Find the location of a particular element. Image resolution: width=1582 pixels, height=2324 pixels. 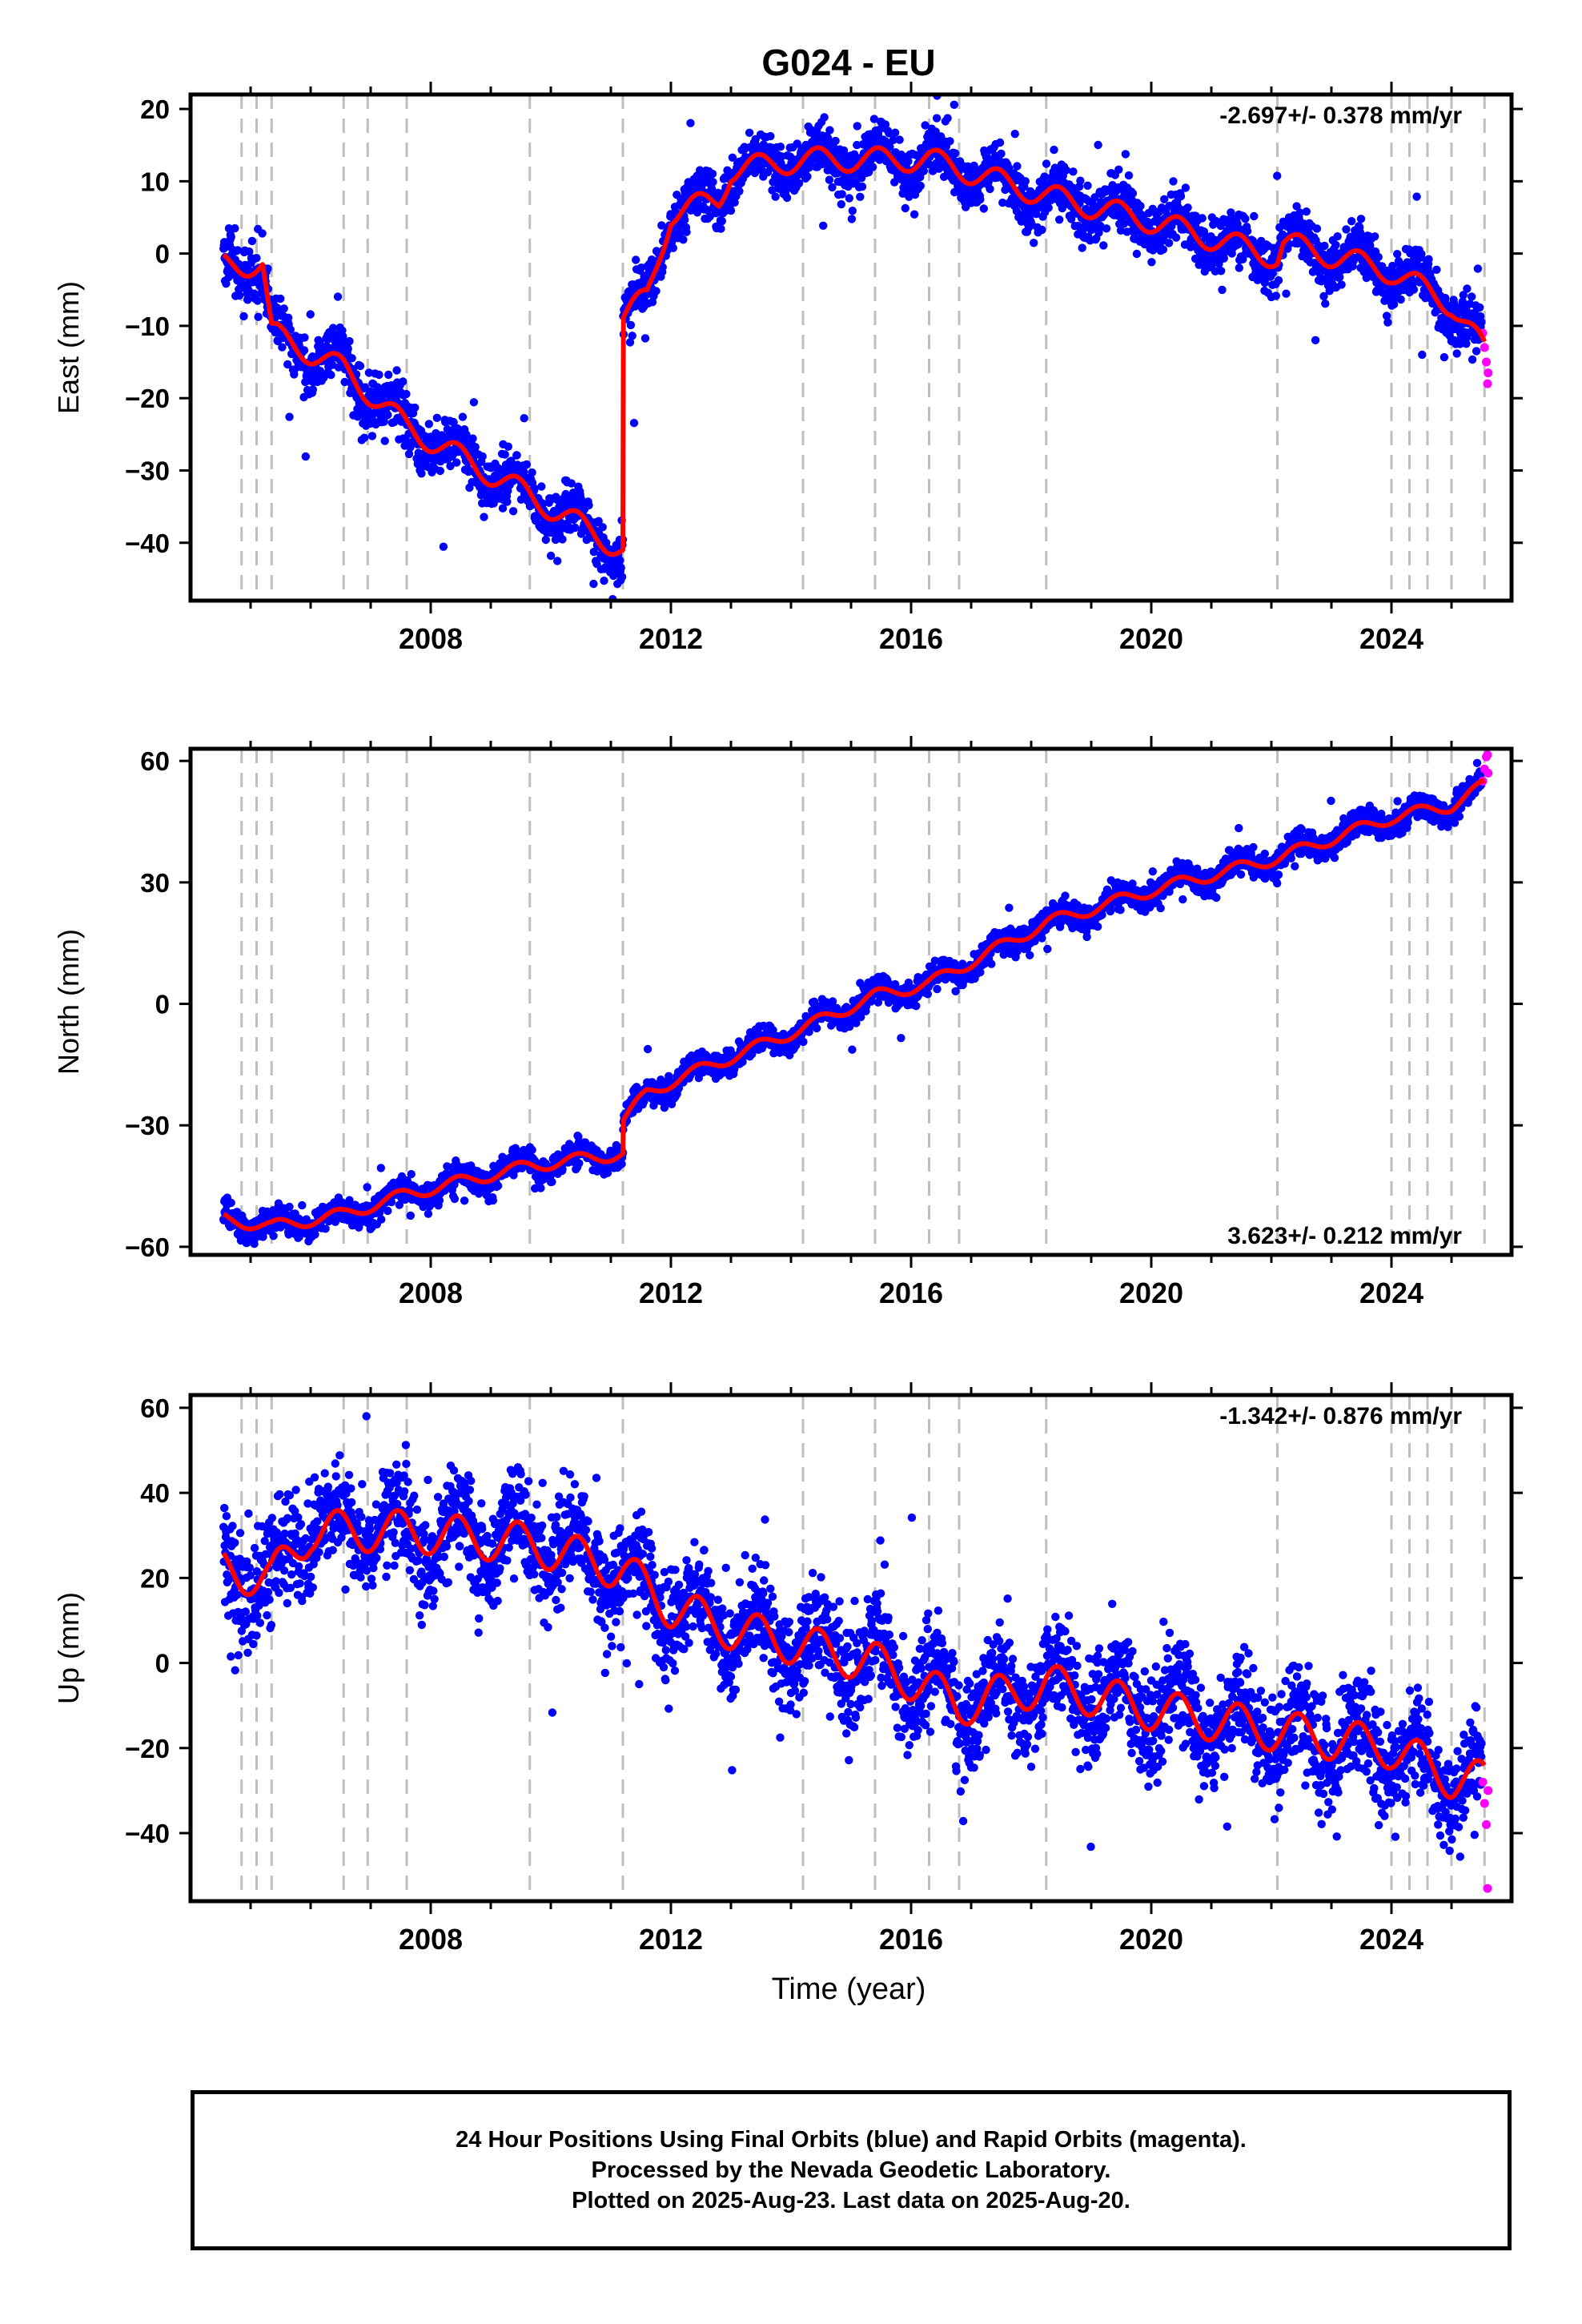

x-tick-label-east: 2024 is located at coordinates (1391, 638).